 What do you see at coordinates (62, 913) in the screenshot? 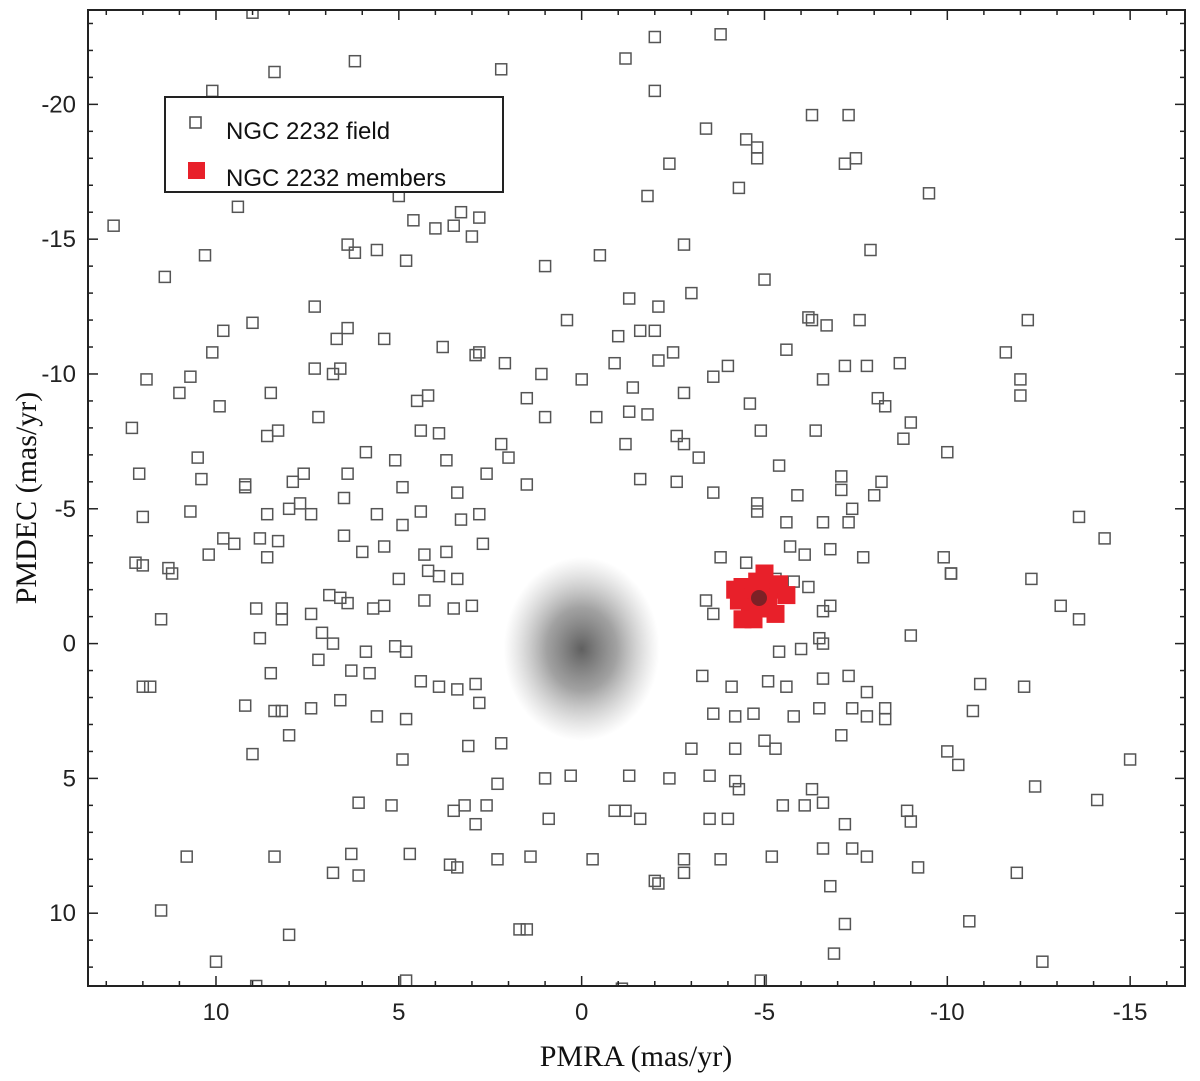
I see `y-tick-label: 10` at bounding box center [62, 913].